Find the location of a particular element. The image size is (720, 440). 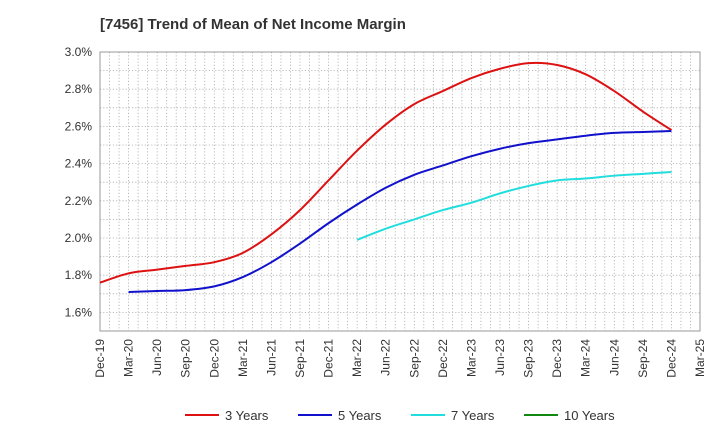

x-tick-label: Sep-21 is located at coordinates (300, 358).